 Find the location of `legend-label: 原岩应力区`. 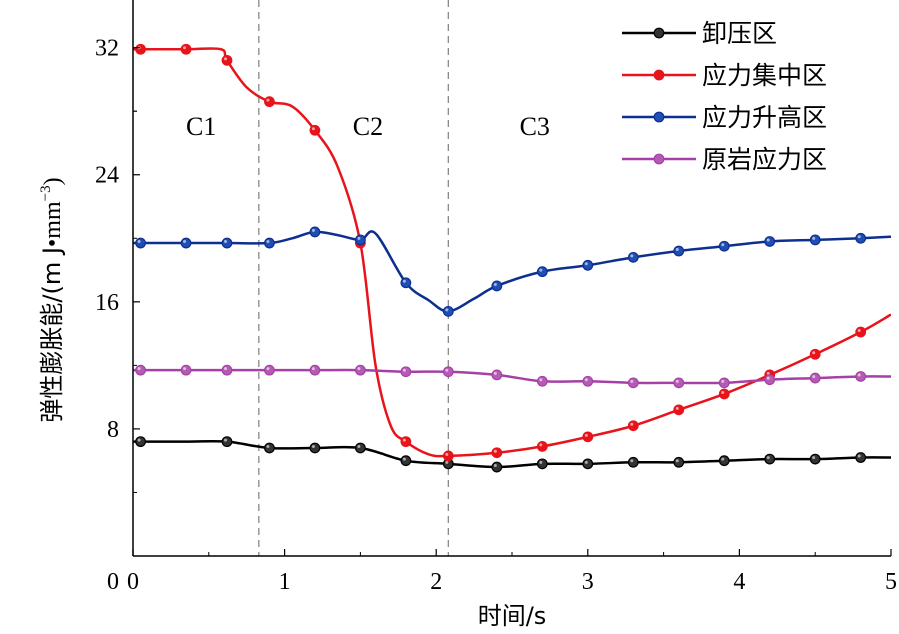

legend-label: 原岩应力区 is located at coordinates (764, 159).